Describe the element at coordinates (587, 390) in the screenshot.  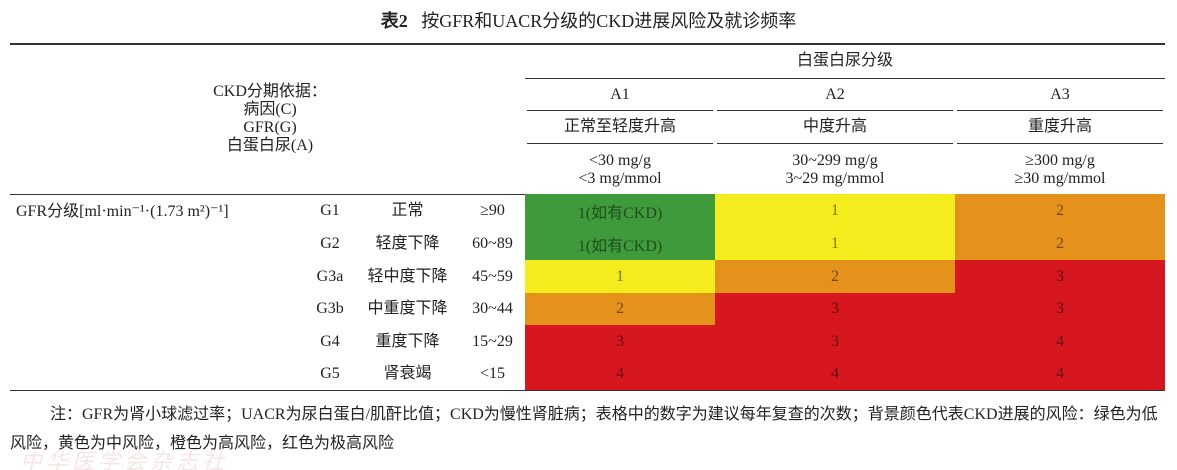
I see `bottom-rule` at that location.